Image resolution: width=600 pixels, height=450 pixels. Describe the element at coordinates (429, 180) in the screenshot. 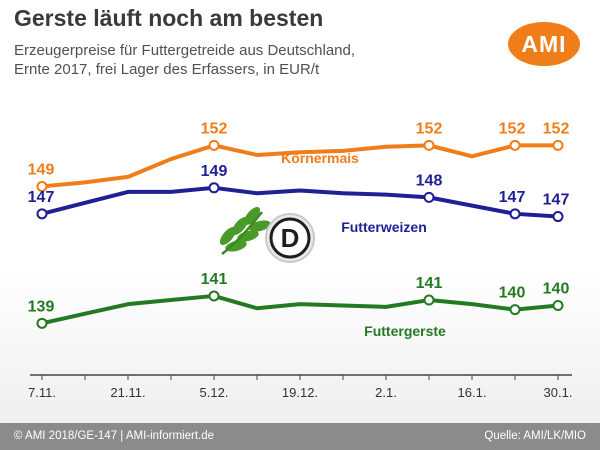

I see `data-label-futterweizen: 148` at that location.